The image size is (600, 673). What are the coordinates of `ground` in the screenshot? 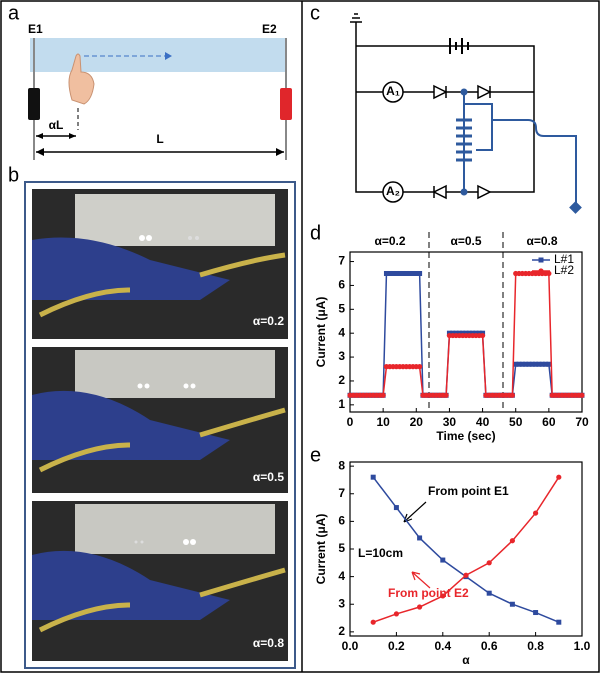 It's located at (356, 18).